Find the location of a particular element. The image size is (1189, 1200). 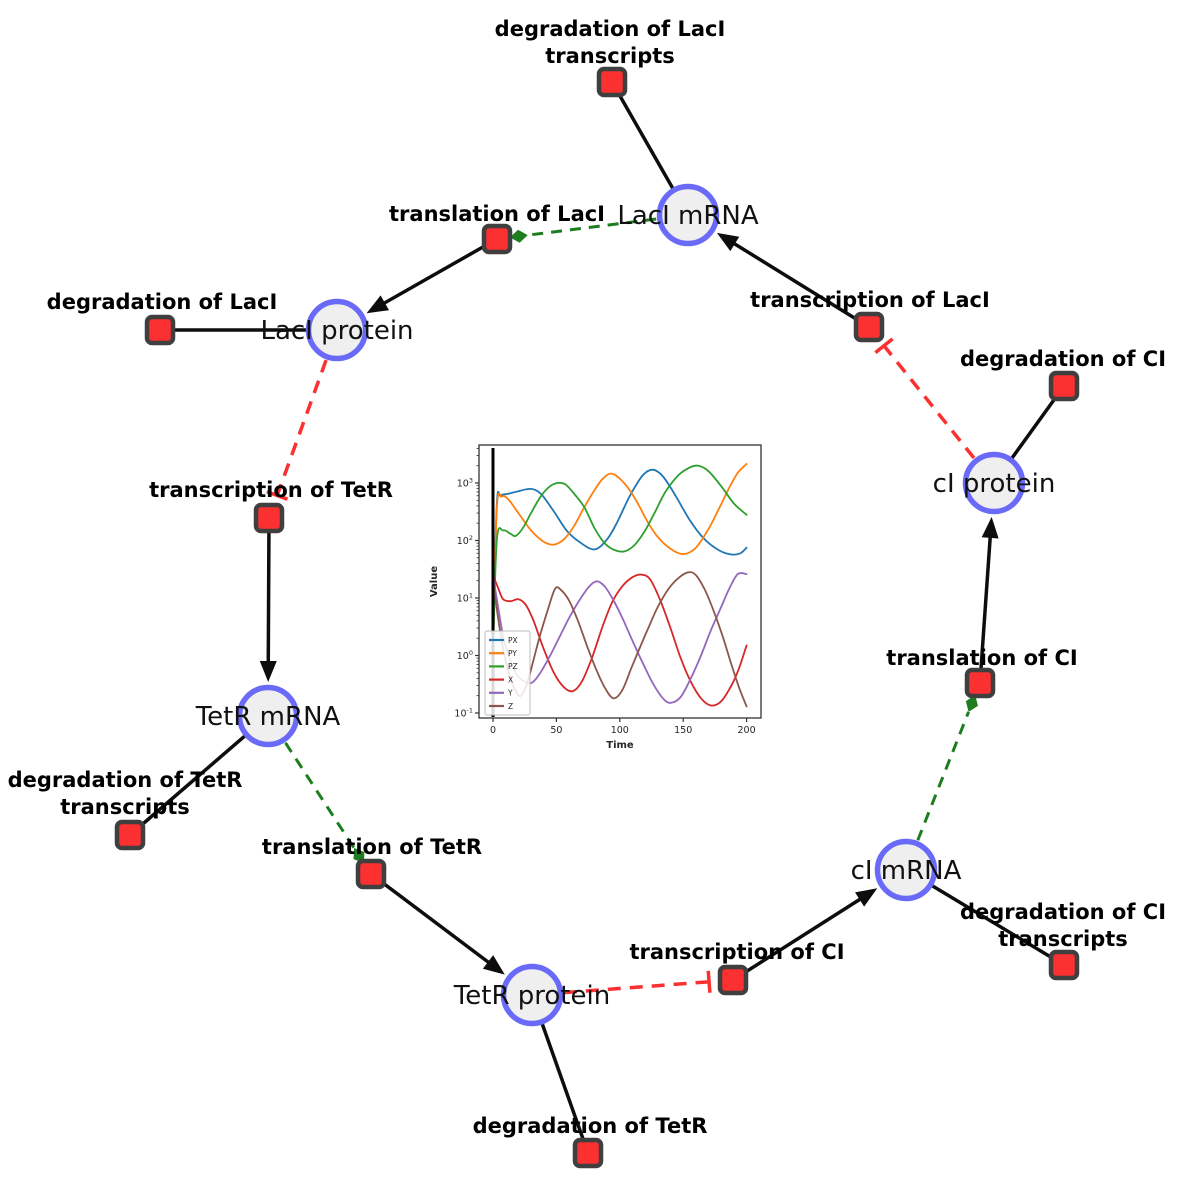

reaction-node-transcription_tetr is located at coordinates (269, 518).